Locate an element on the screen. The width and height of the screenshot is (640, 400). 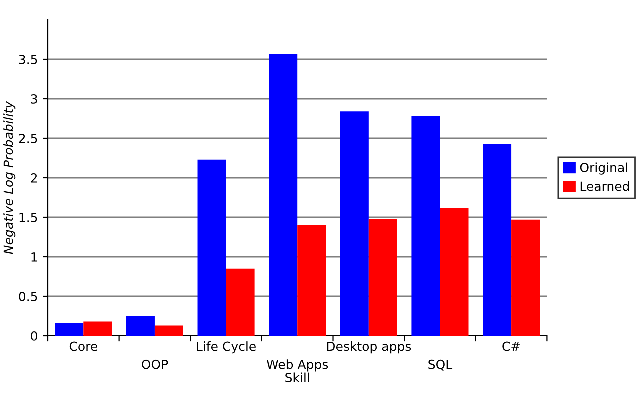
y-tick-label: 1.5 is located at coordinates (29, 217).